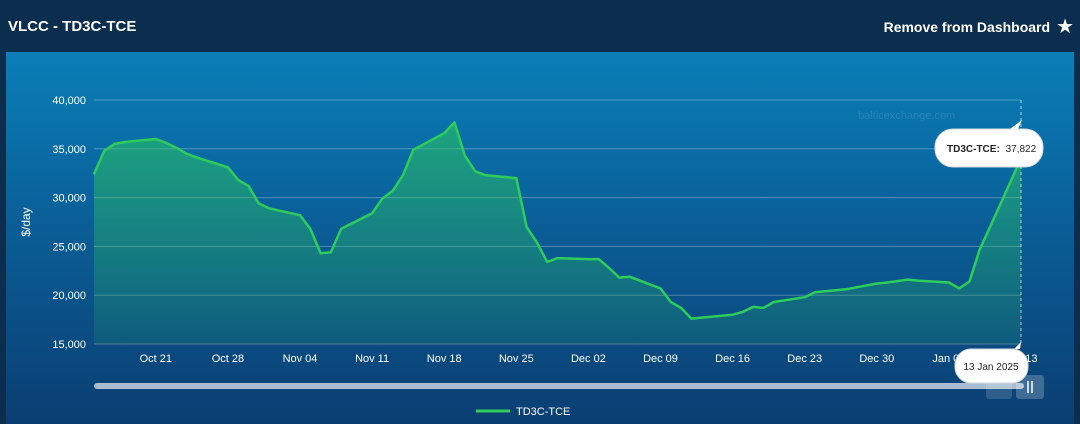 The image size is (1080, 424). What do you see at coordinates (559, 386) in the screenshot?
I see `navigator-scrollbar` at bounding box center [559, 386].